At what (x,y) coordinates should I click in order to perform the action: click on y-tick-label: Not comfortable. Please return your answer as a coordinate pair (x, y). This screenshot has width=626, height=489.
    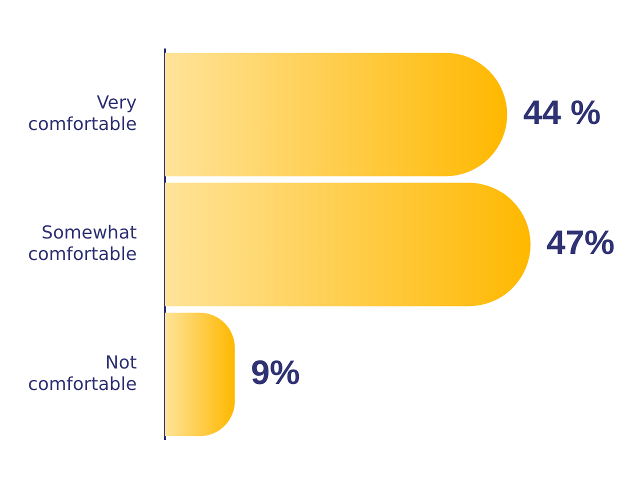
    Looking at the image, I should click on (82, 373).